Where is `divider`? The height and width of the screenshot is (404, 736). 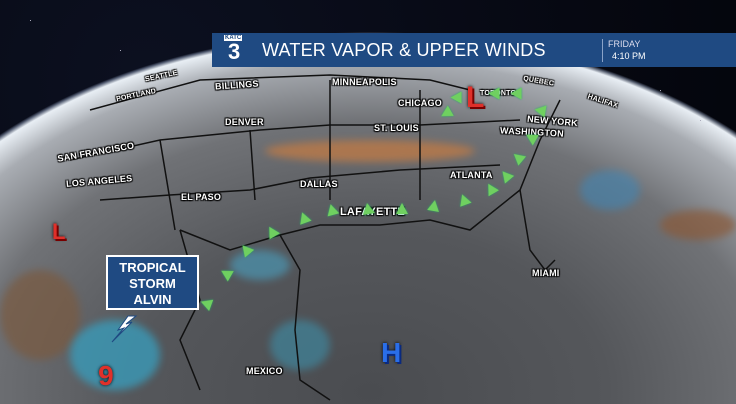 divider is located at coordinates (602, 50).